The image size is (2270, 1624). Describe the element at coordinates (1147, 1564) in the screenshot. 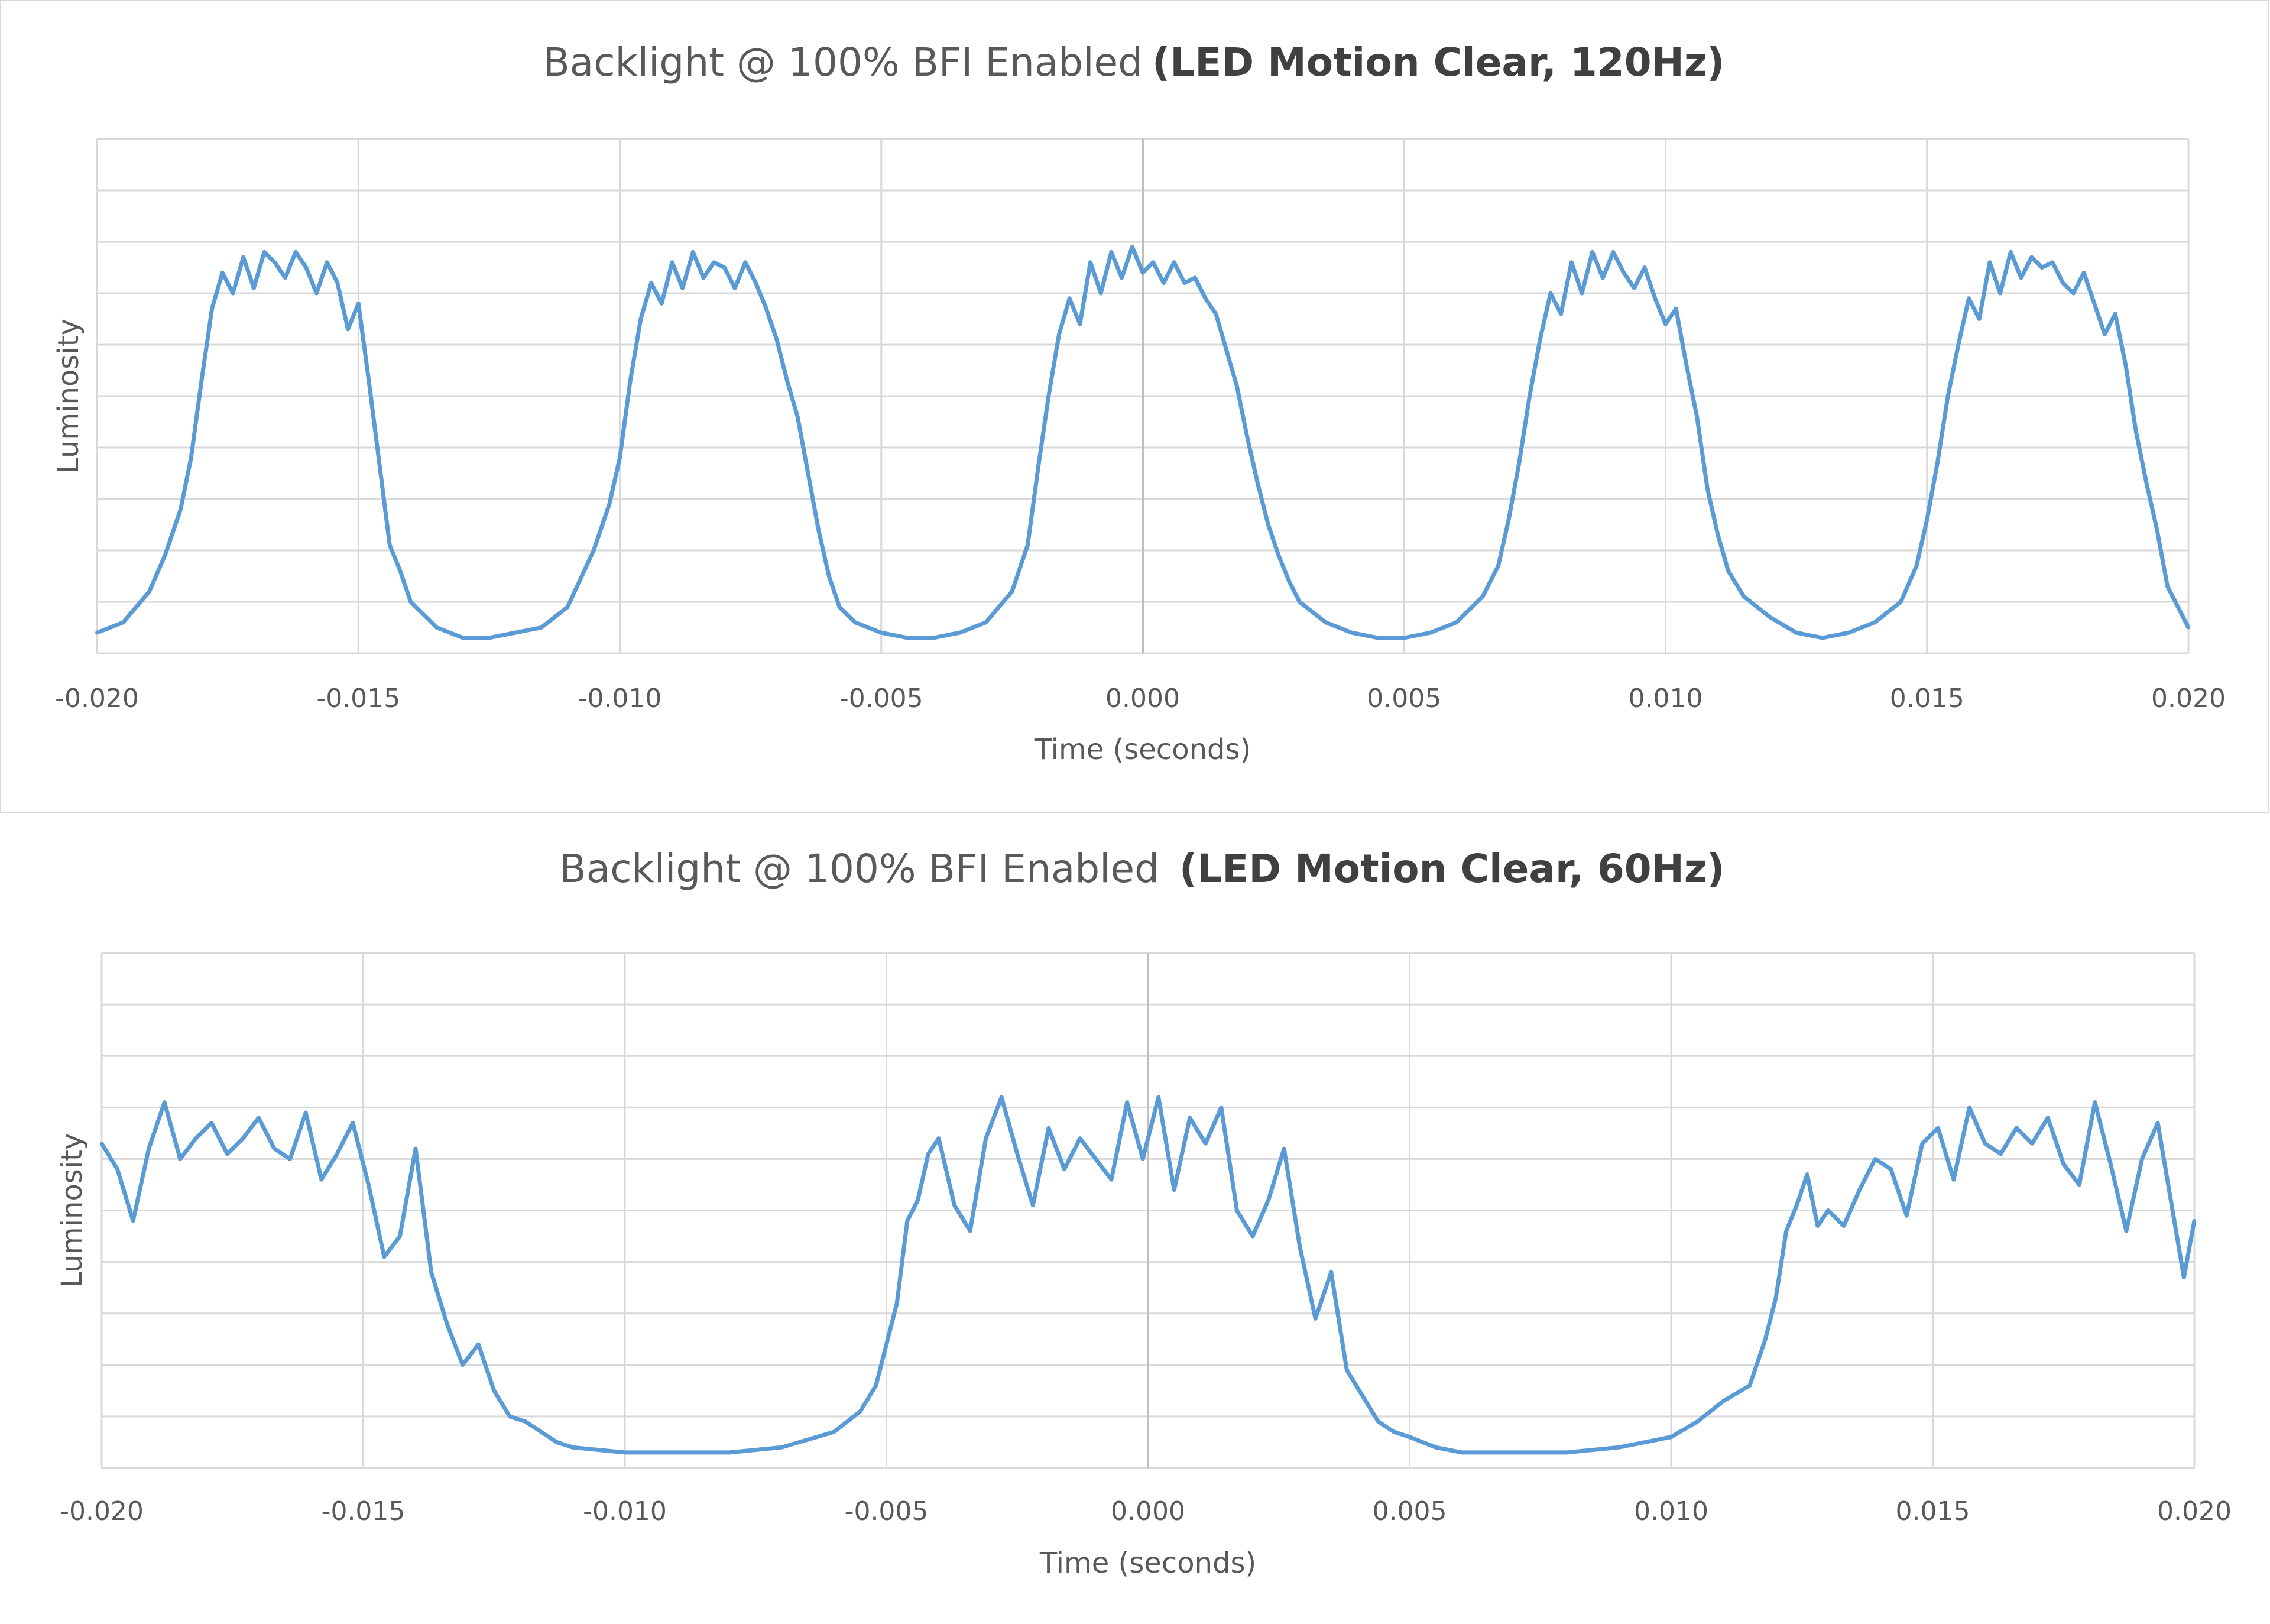

I see `x-axis-label: Time (seconds)` at that location.